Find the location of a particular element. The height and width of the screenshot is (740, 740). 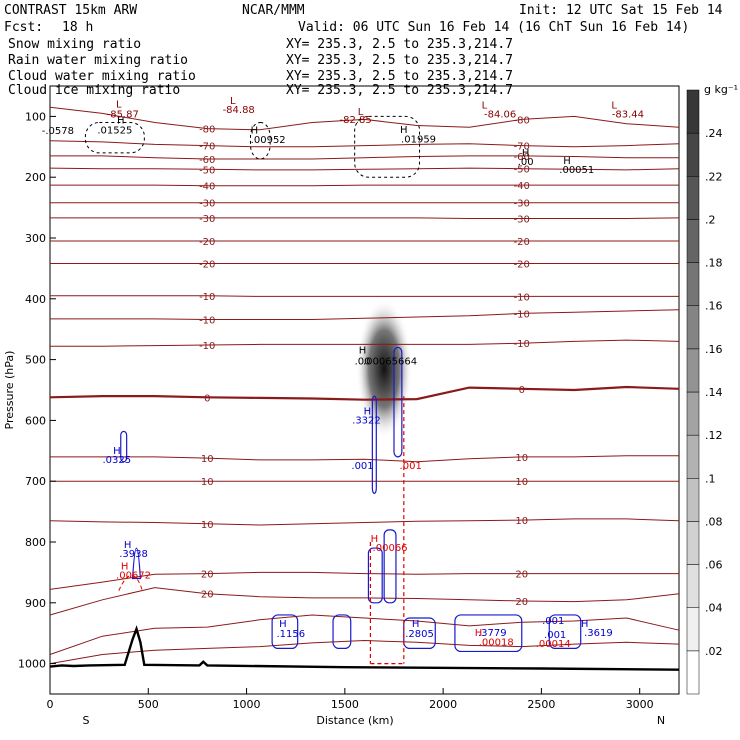

contour-annotation: .01525 is located at coordinates (114, 130).